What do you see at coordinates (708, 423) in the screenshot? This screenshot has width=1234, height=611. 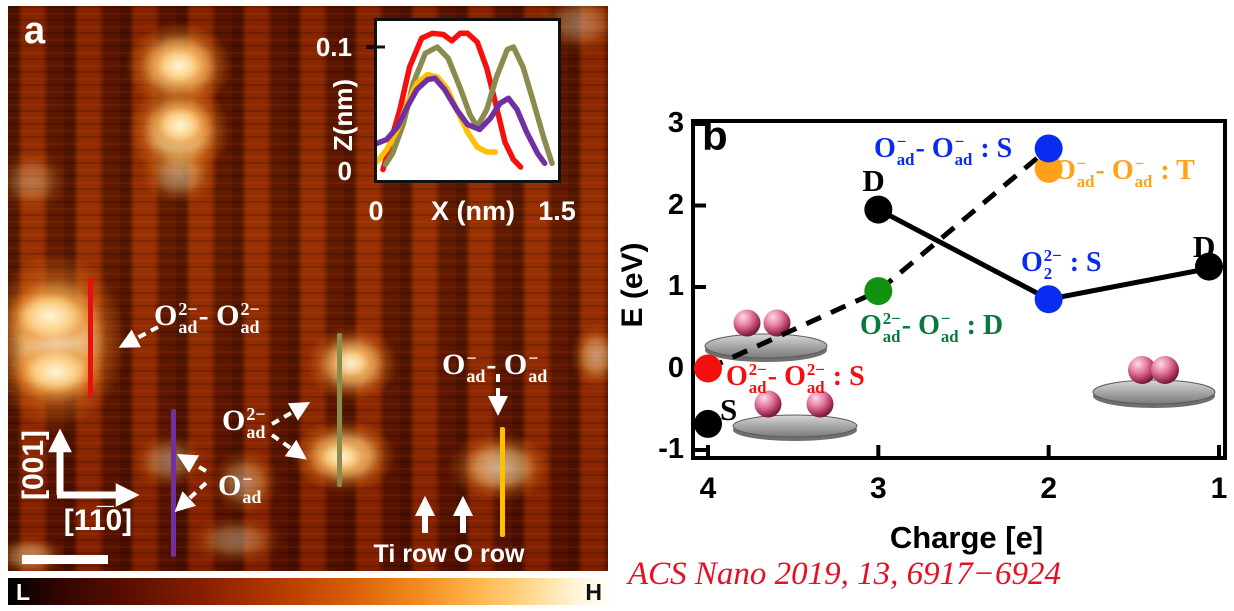 I see `data-point-black-4e` at bounding box center [708, 423].